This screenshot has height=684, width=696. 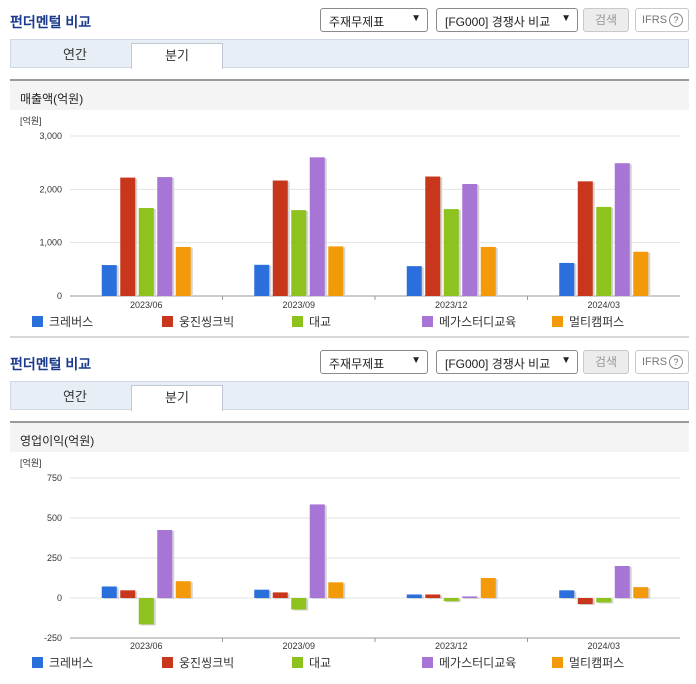 What do you see at coordinates (50, 136) in the screenshot?
I see `y-tick-label: 3,000` at bounding box center [50, 136].